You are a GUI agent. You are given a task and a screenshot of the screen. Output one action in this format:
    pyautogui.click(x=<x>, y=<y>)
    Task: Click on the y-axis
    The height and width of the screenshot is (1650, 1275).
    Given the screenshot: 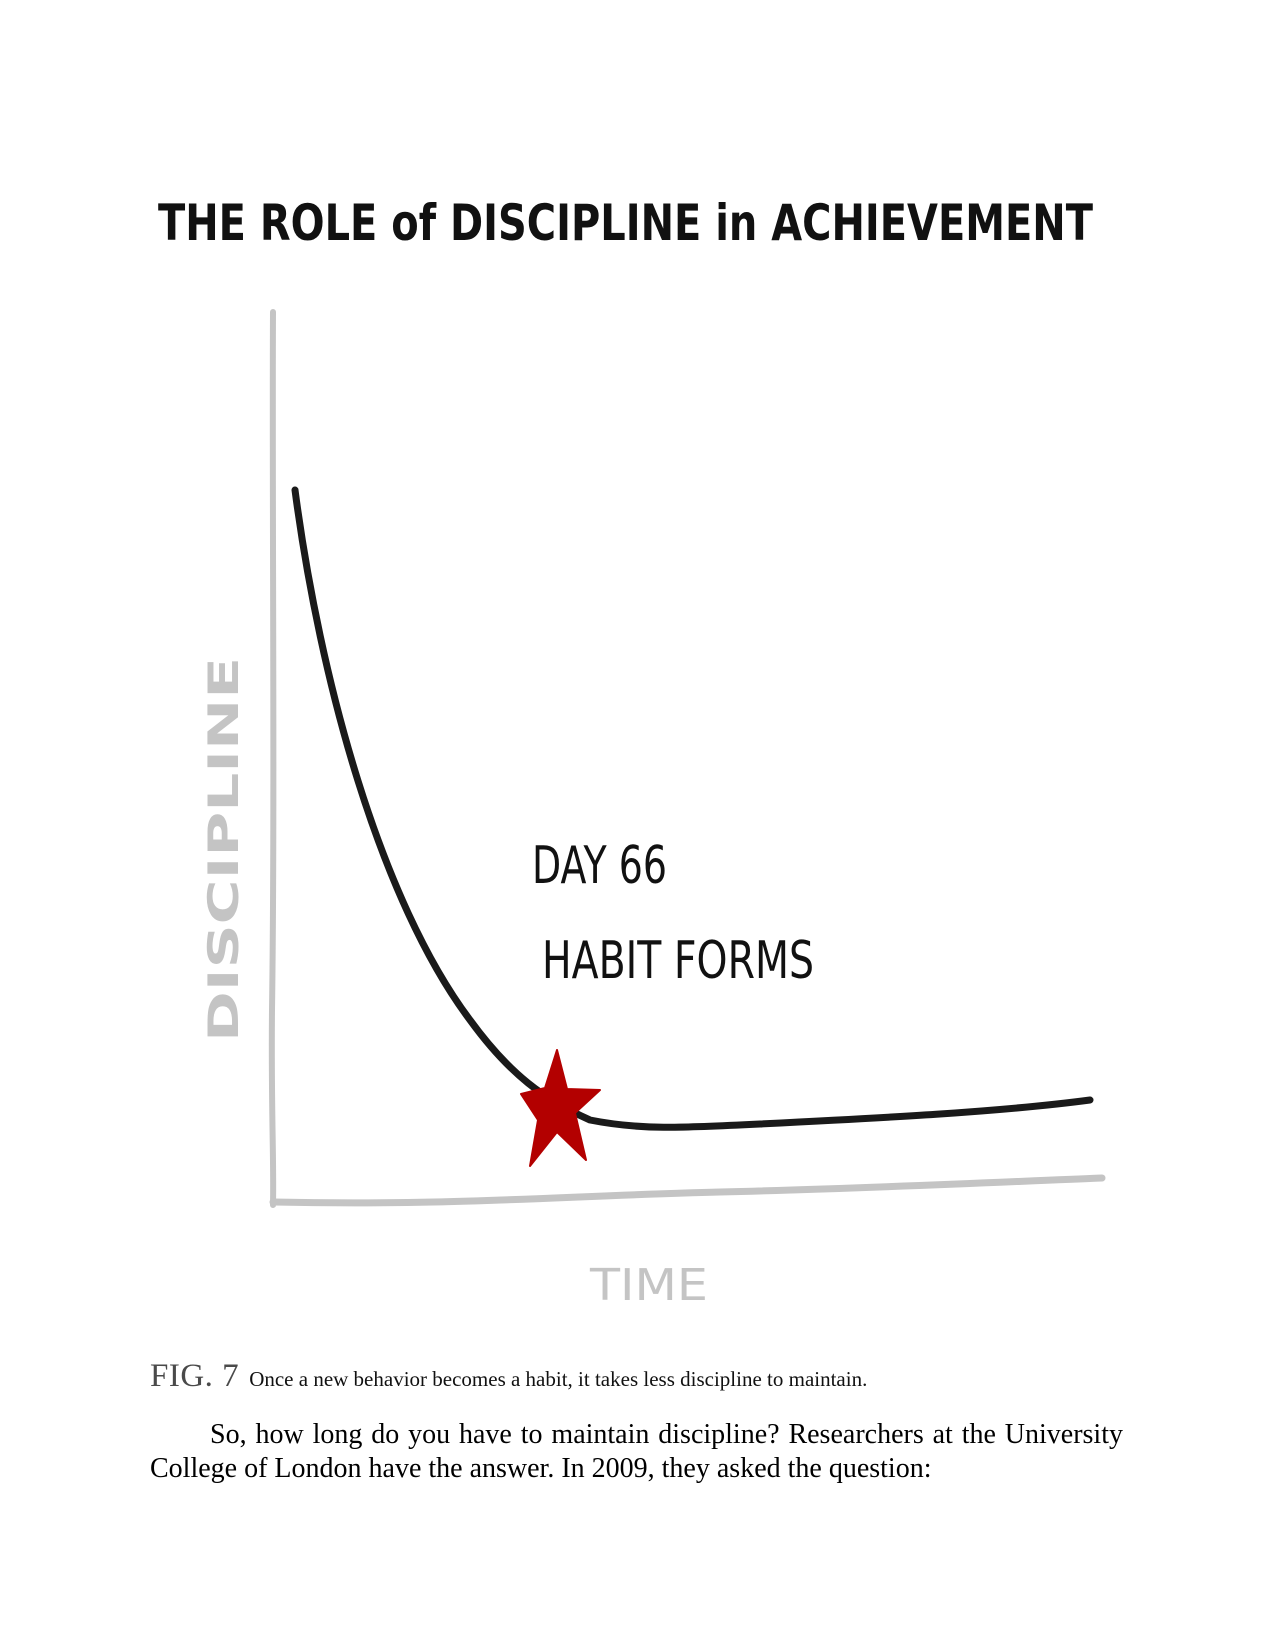 What is the action you would take?
    pyautogui.click(x=272, y=758)
    